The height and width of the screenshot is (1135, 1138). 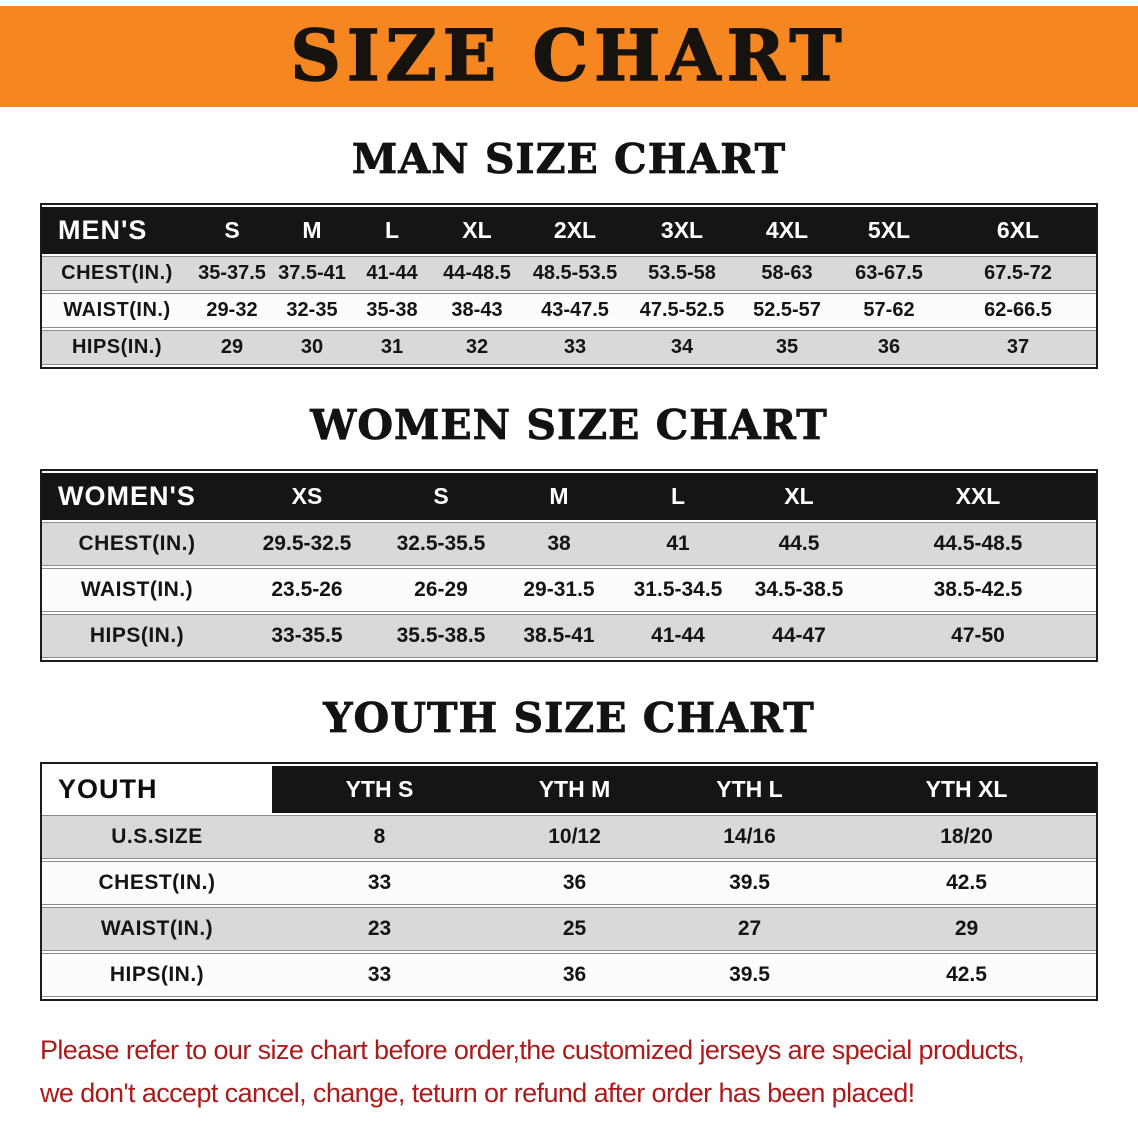 What do you see at coordinates (117, 230) in the screenshot?
I see `men-corner-label: MEN'S` at bounding box center [117, 230].